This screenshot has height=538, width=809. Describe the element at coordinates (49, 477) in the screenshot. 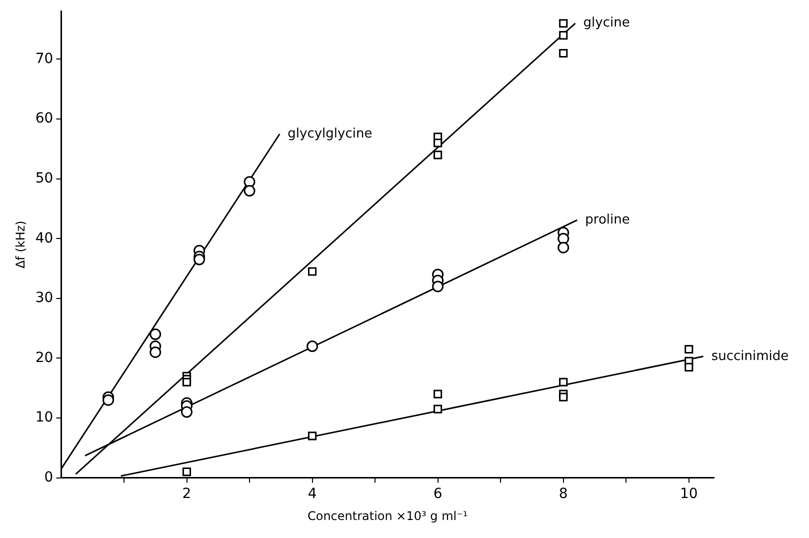

I see `y-tick-label: 0` at that location.